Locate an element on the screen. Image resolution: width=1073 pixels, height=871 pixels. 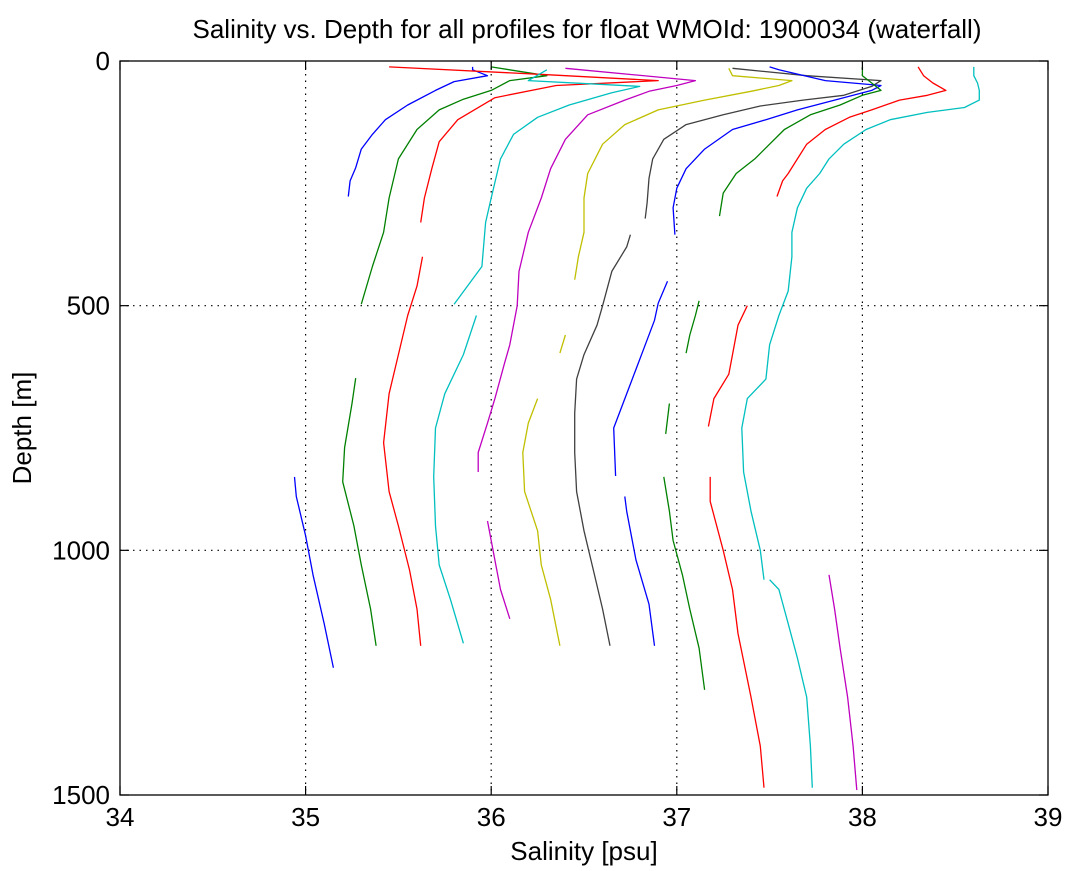
x-tick-label: 34 is located at coordinates (120, 817).